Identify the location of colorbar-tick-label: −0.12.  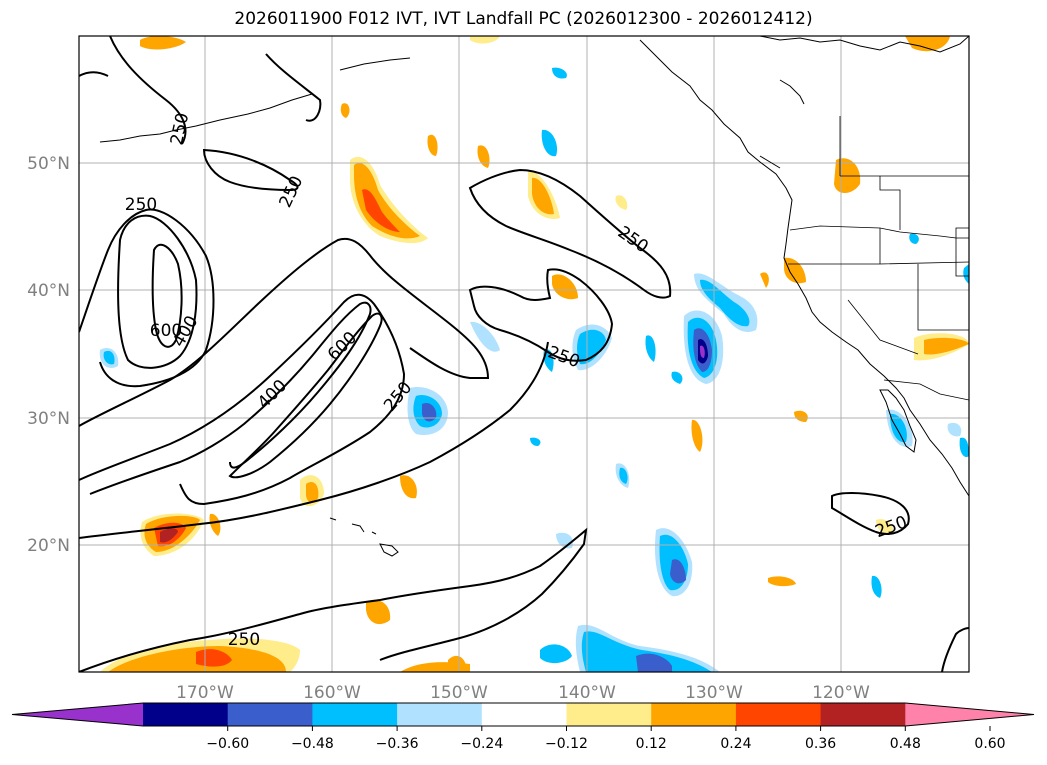
(566, 744).